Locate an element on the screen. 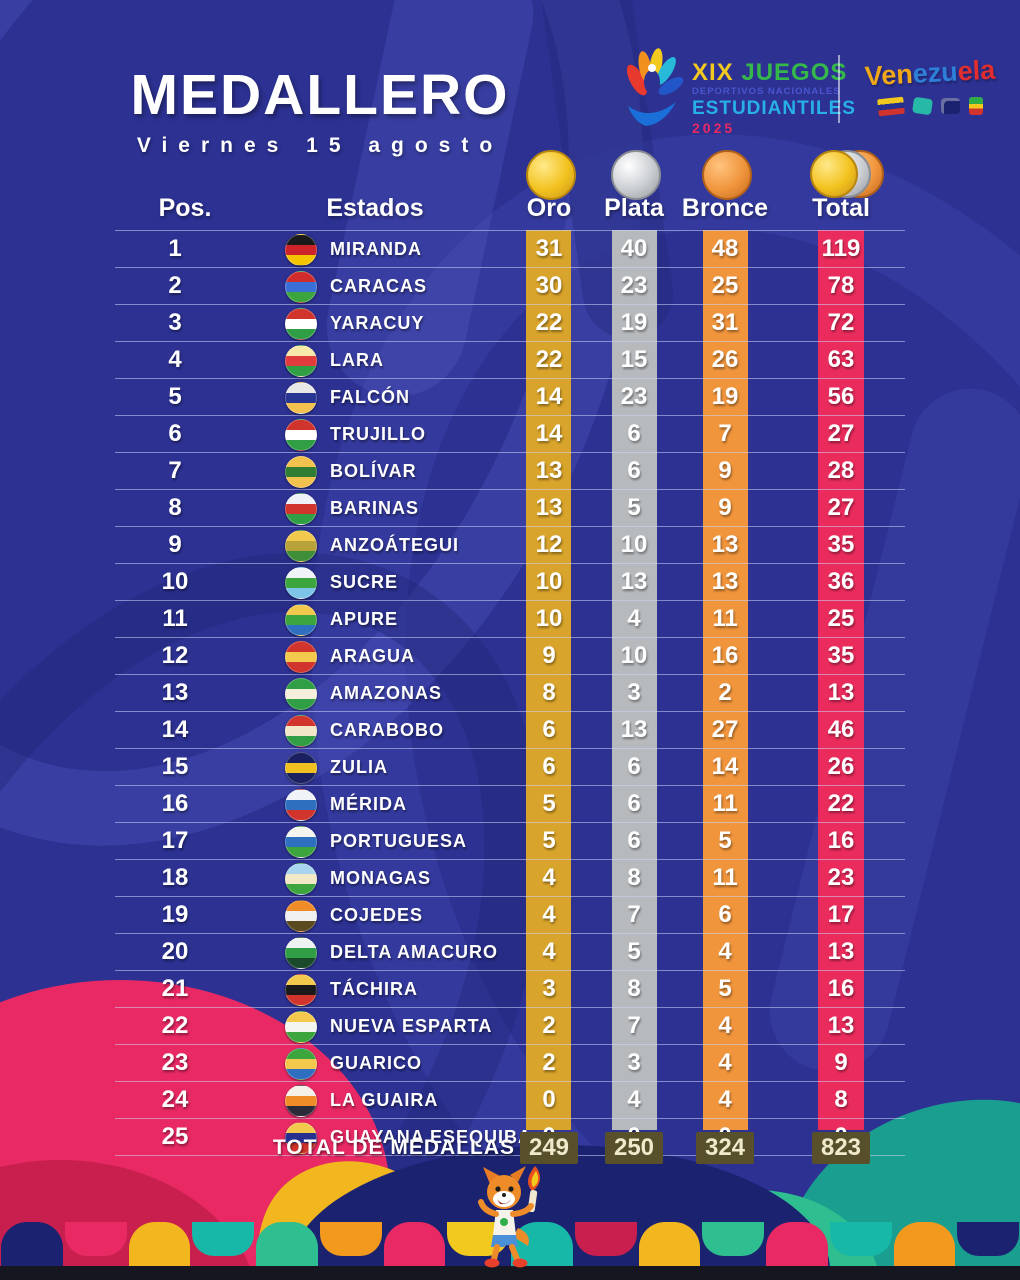 This screenshot has width=1020, height=1280. bronze-count: 48 is located at coordinates (725, 248).